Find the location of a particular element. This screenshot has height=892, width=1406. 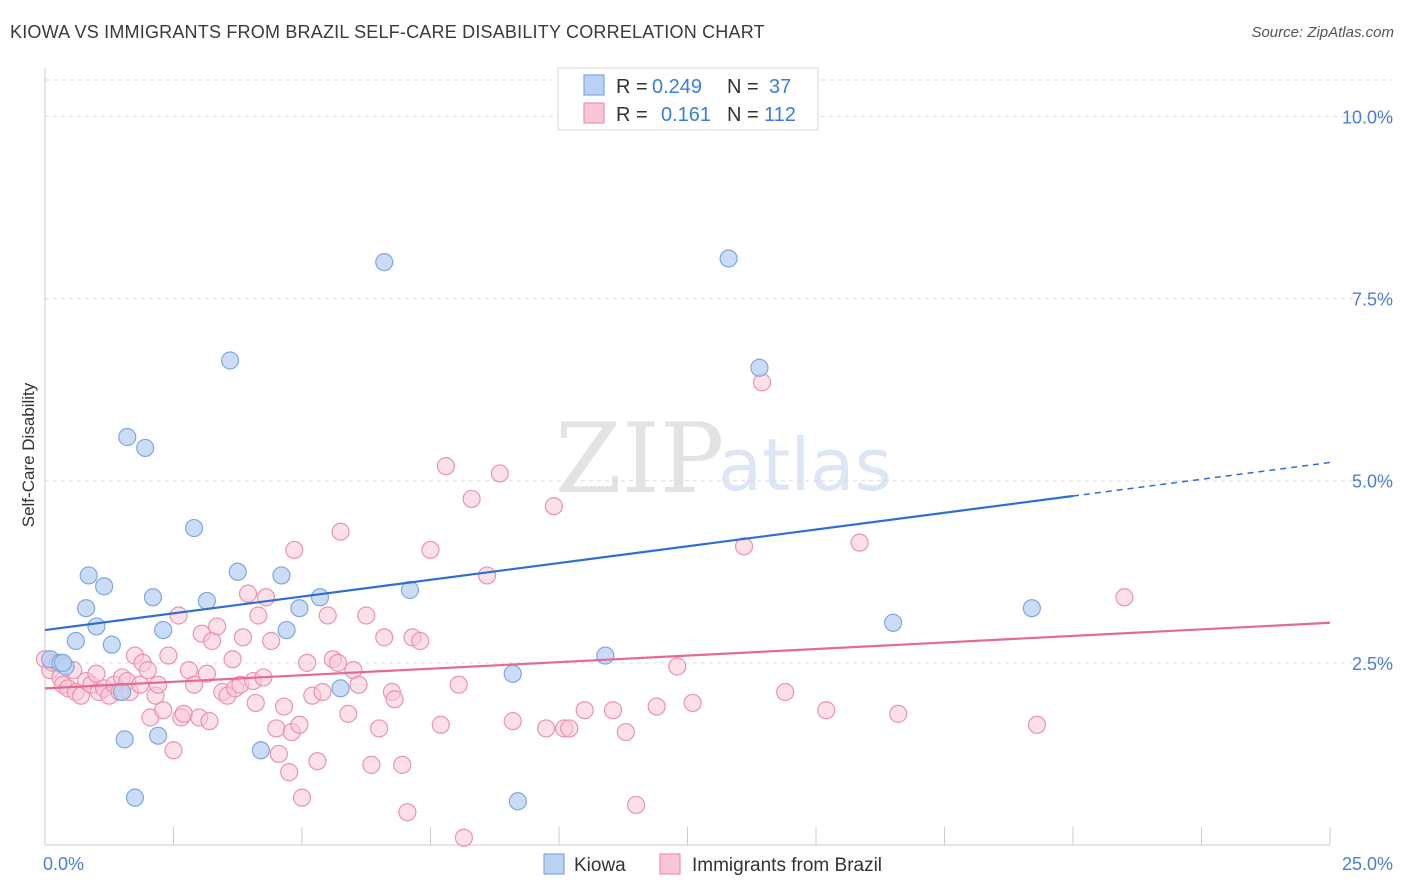

y-axis-title: Self-Care Disability is located at coordinates (28, 454).